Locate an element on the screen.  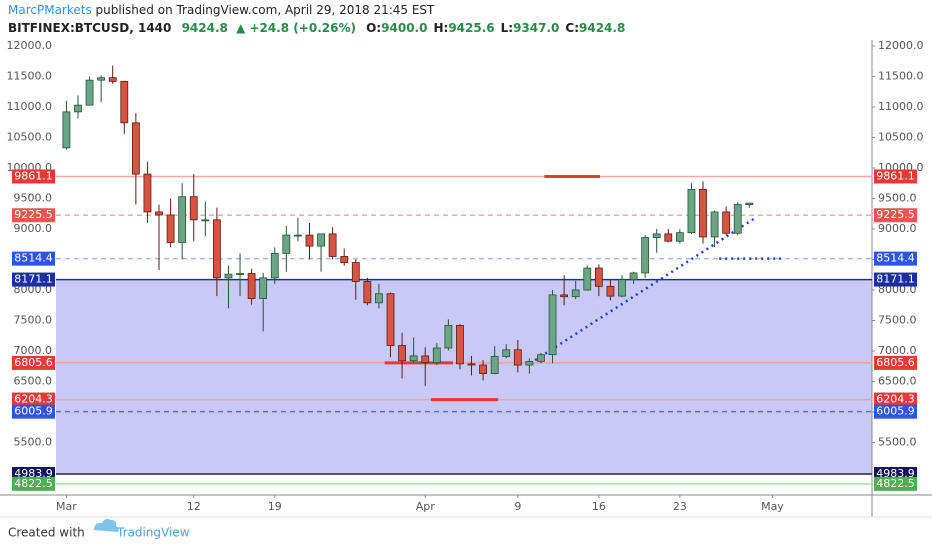
y-tick-label: 10500.0 is located at coordinates (901, 136).